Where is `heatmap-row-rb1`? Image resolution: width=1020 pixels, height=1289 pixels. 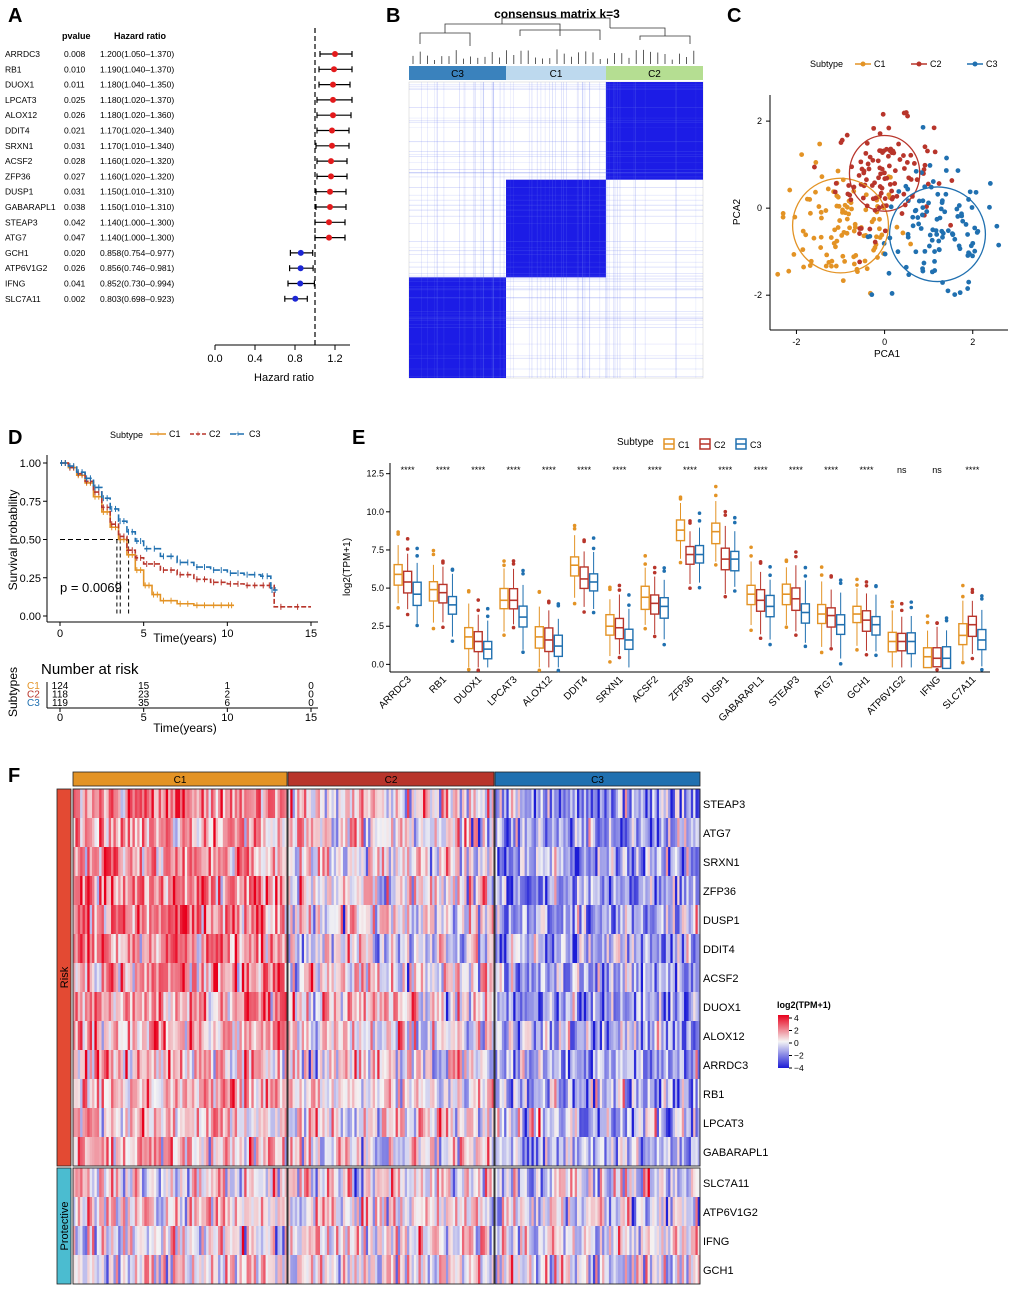 heatmap-row-rb1 is located at coordinates (387, 1093).